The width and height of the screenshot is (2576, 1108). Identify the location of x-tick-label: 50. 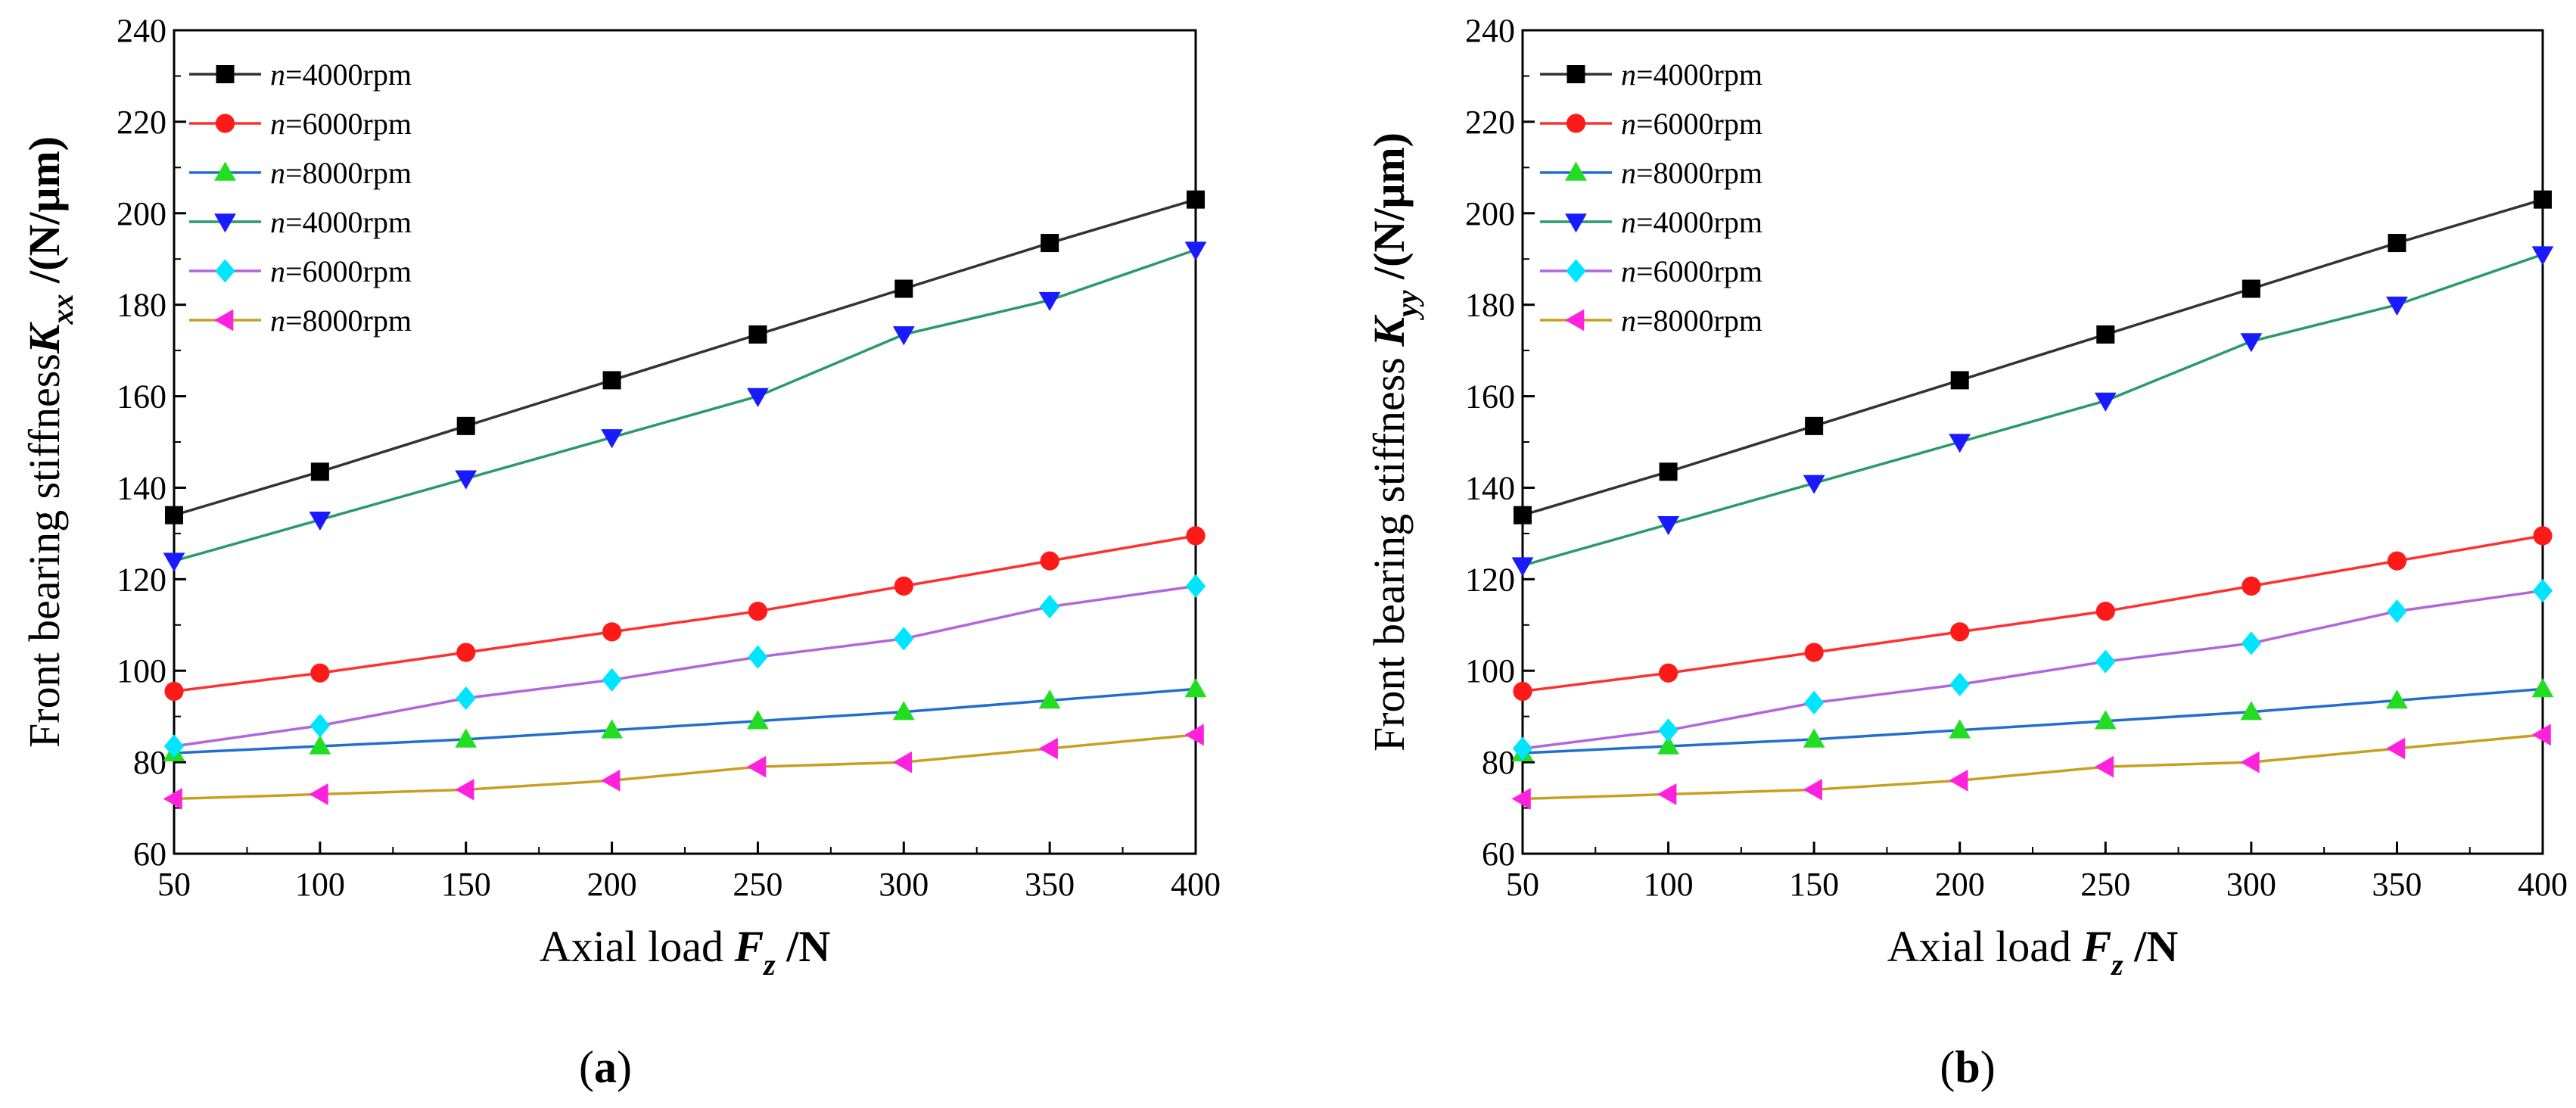
(1522, 884).